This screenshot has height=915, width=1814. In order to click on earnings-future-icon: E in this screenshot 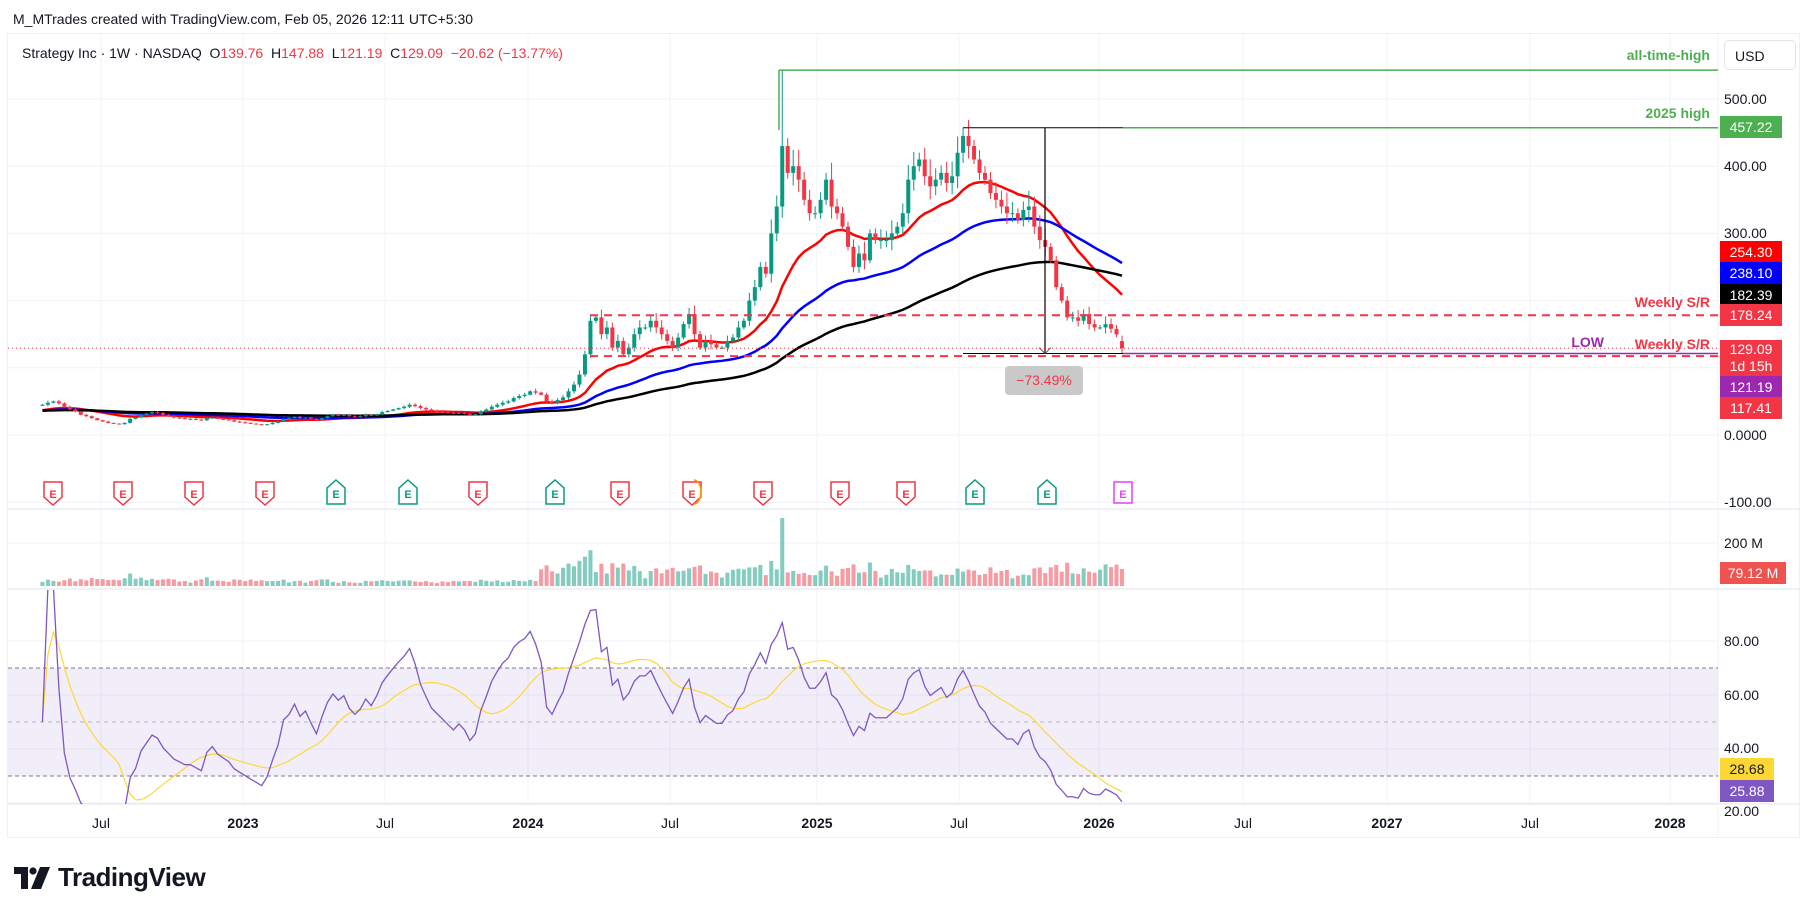, I will do `click(1123, 492)`.